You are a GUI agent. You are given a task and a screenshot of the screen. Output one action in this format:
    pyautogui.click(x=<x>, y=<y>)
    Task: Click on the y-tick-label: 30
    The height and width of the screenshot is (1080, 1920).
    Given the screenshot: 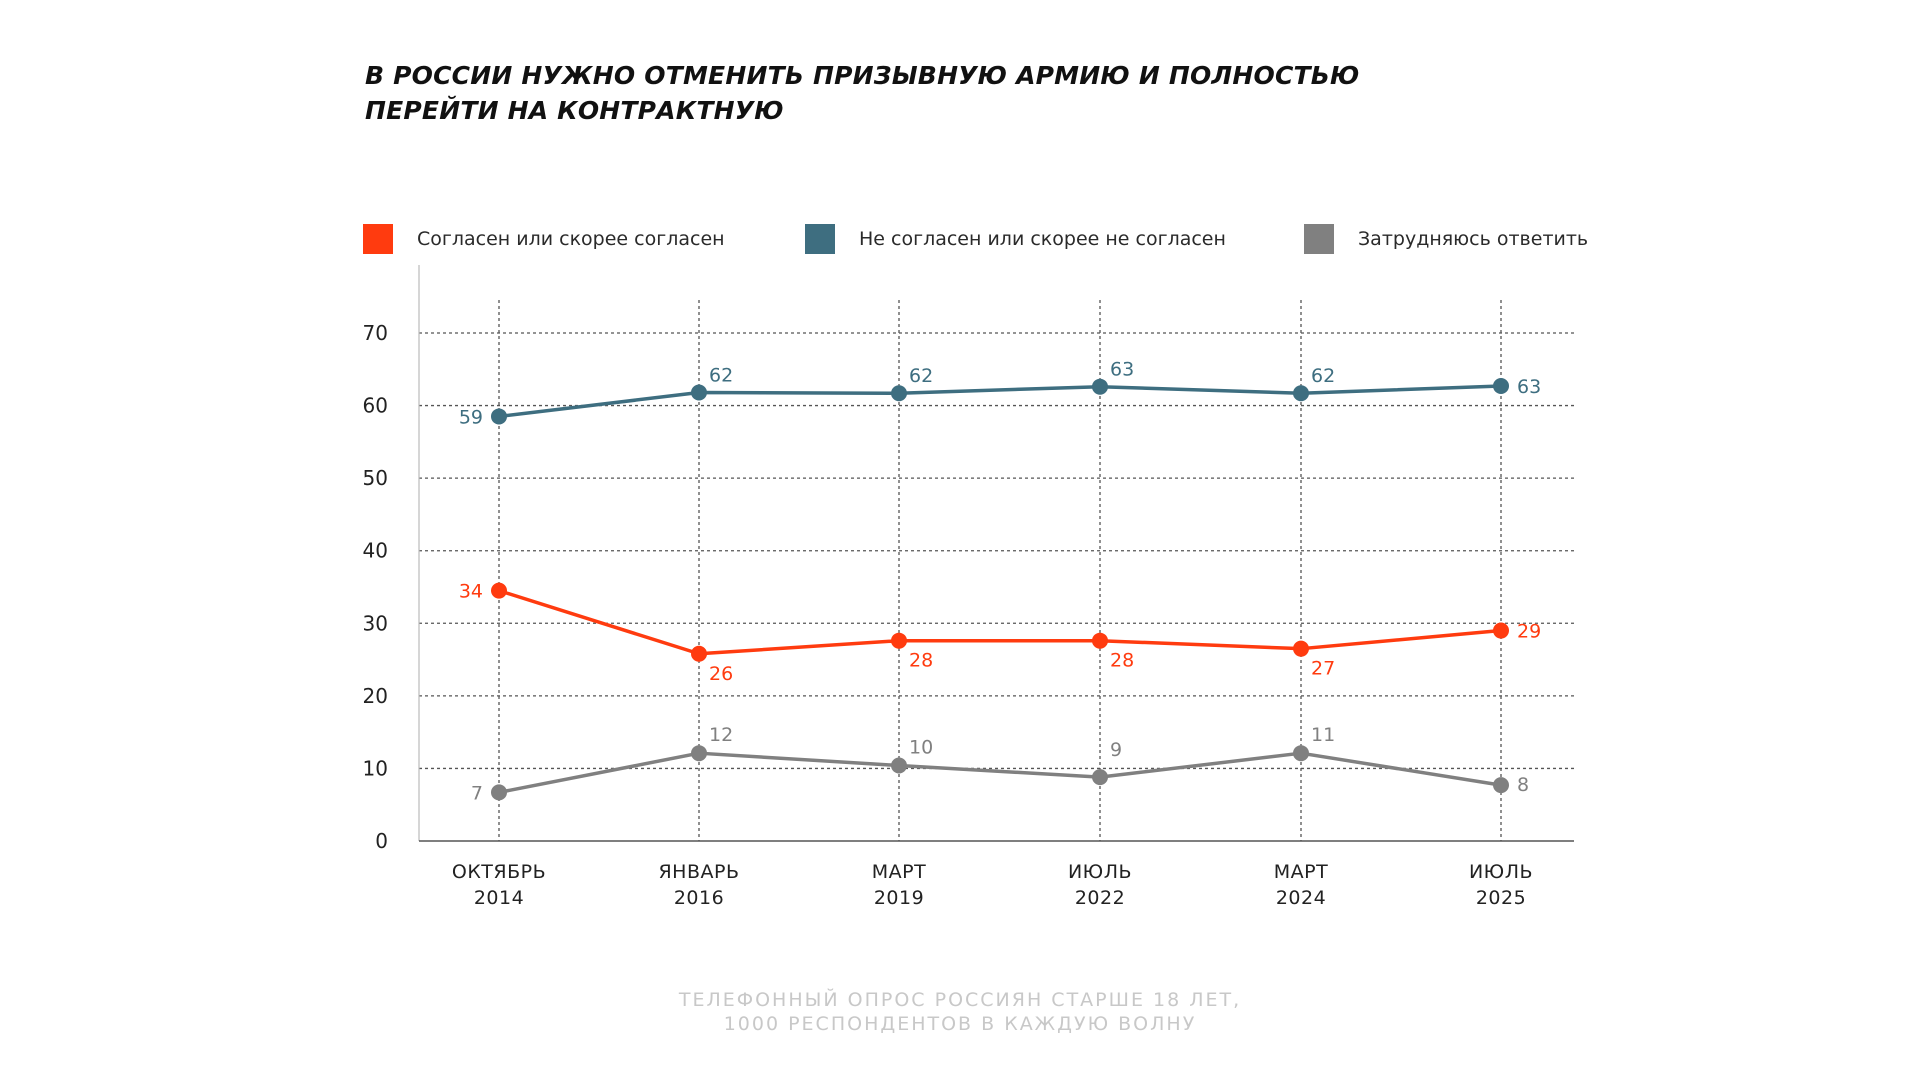 What is the action you would take?
    pyautogui.click(x=375, y=623)
    